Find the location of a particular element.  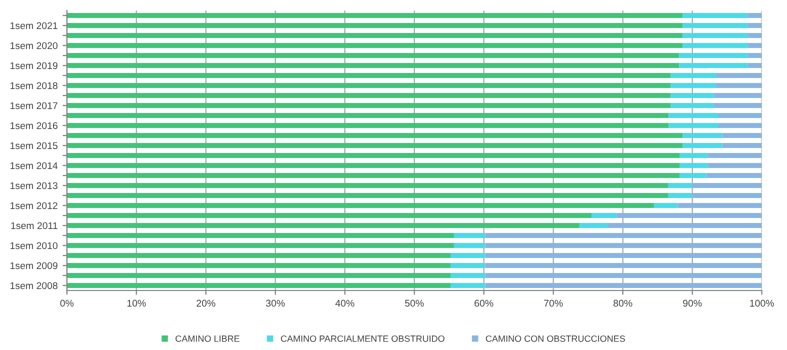

y-tick-label: 1sem 2011 is located at coordinates (34, 226).